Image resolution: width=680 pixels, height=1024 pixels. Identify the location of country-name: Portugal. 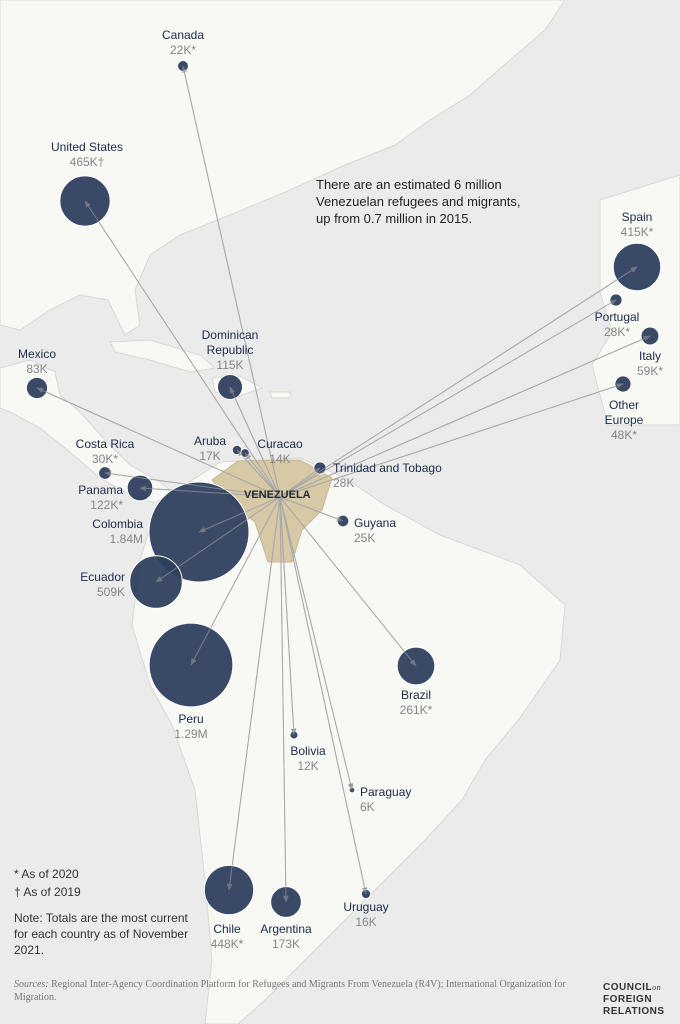
(617, 317).